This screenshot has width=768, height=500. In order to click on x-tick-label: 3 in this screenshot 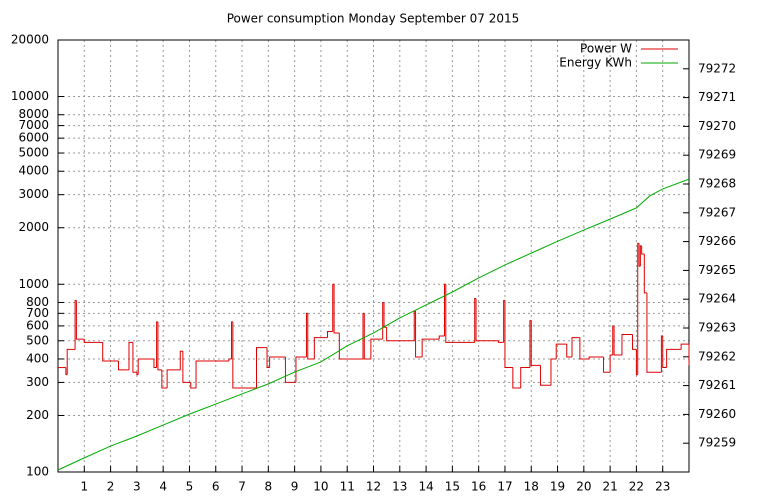, I will do `click(137, 487)`.